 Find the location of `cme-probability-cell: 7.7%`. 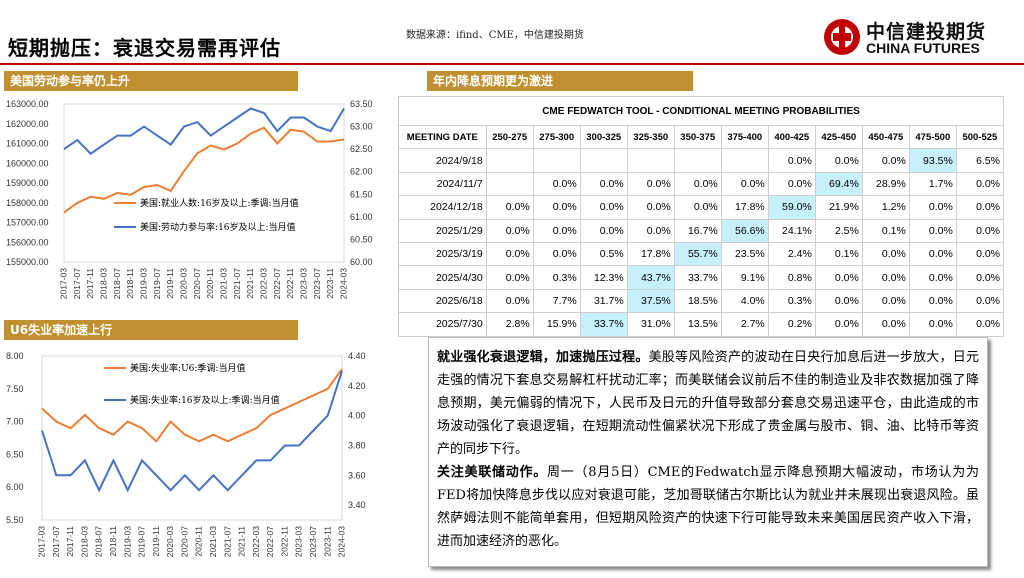

cme-probability-cell: 7.7% is located at coordinates (556, 301).